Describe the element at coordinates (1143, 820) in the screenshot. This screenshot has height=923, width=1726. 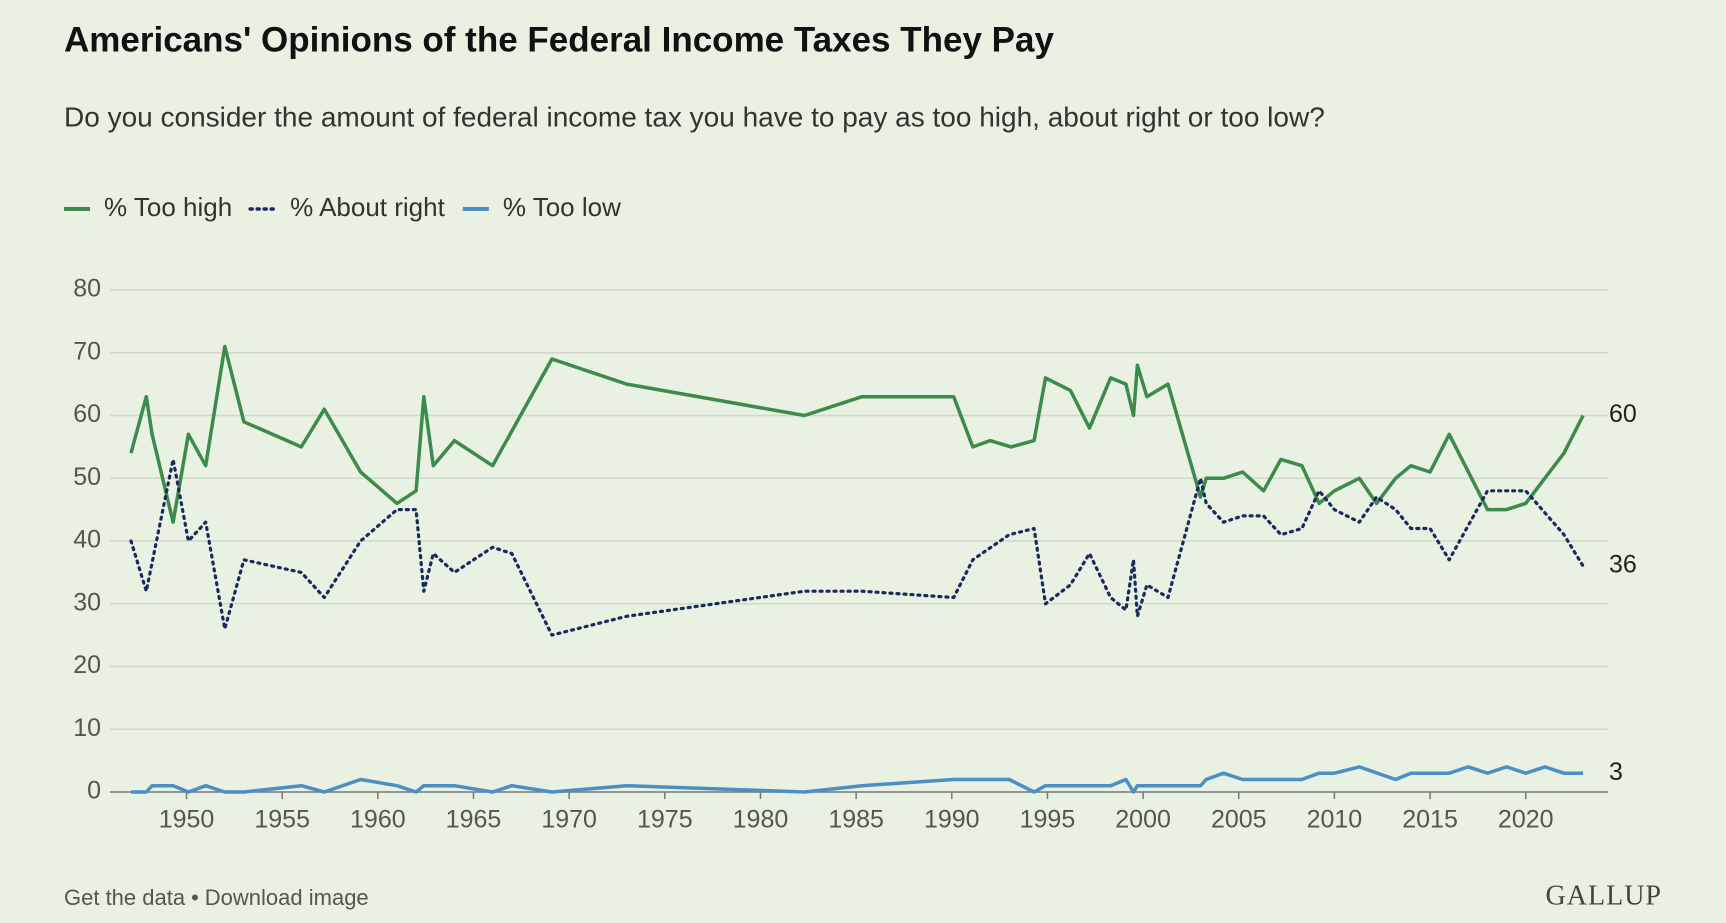
I see `x-tick-label: 2000` at that location.